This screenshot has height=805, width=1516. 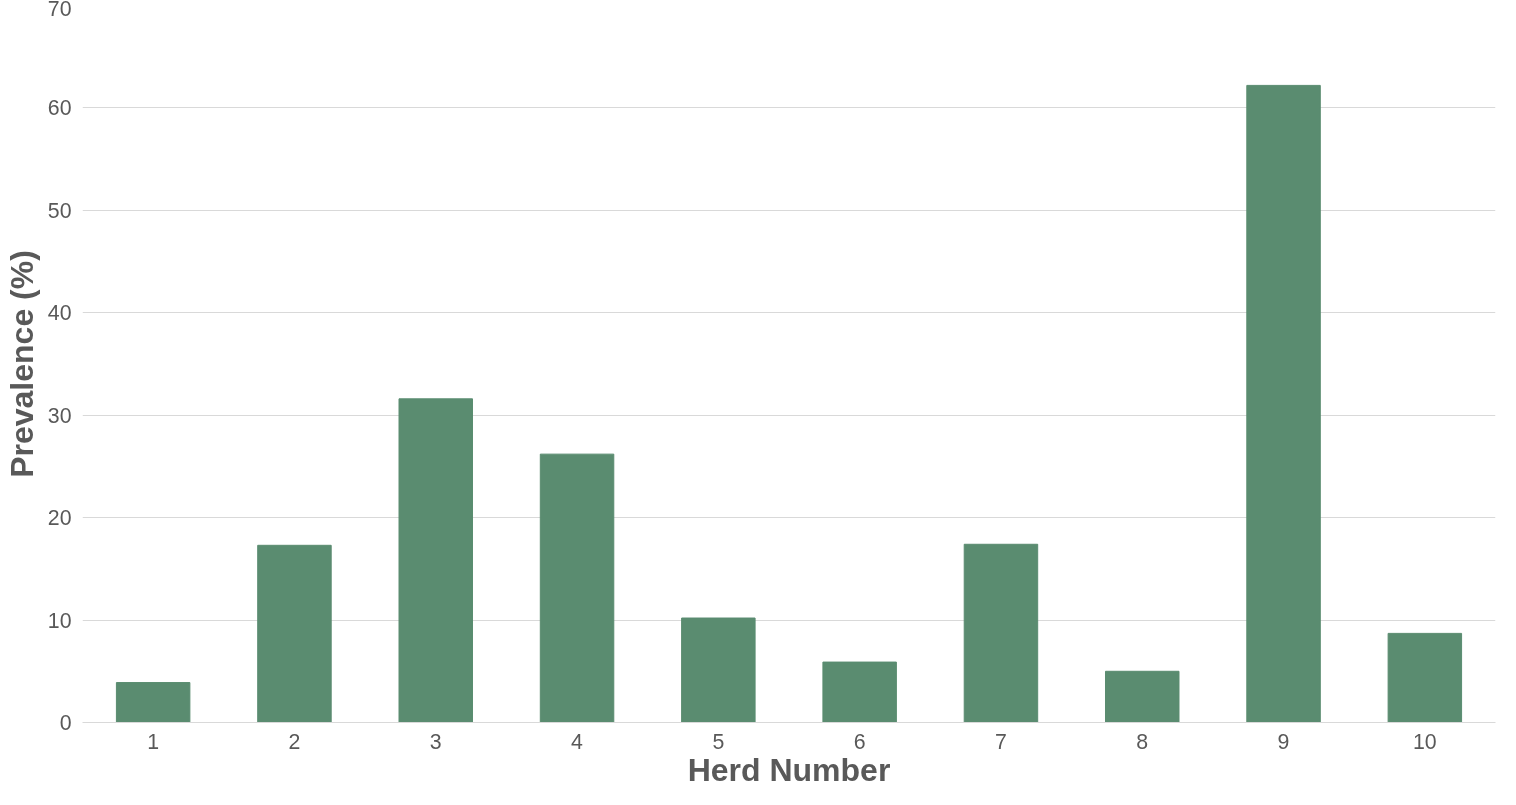 What do you see at coordinates (21, 364) in the screenshot?
I see `y-axis-title: Prevalence (%)` at bounding box center [21, 364].